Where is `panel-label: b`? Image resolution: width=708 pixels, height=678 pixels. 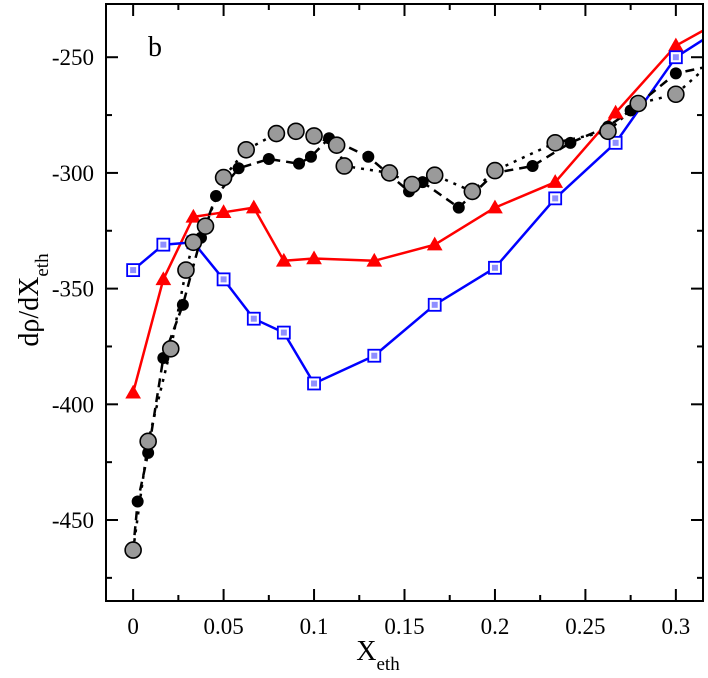
panel-label: b is located at coordinates (155, 47).